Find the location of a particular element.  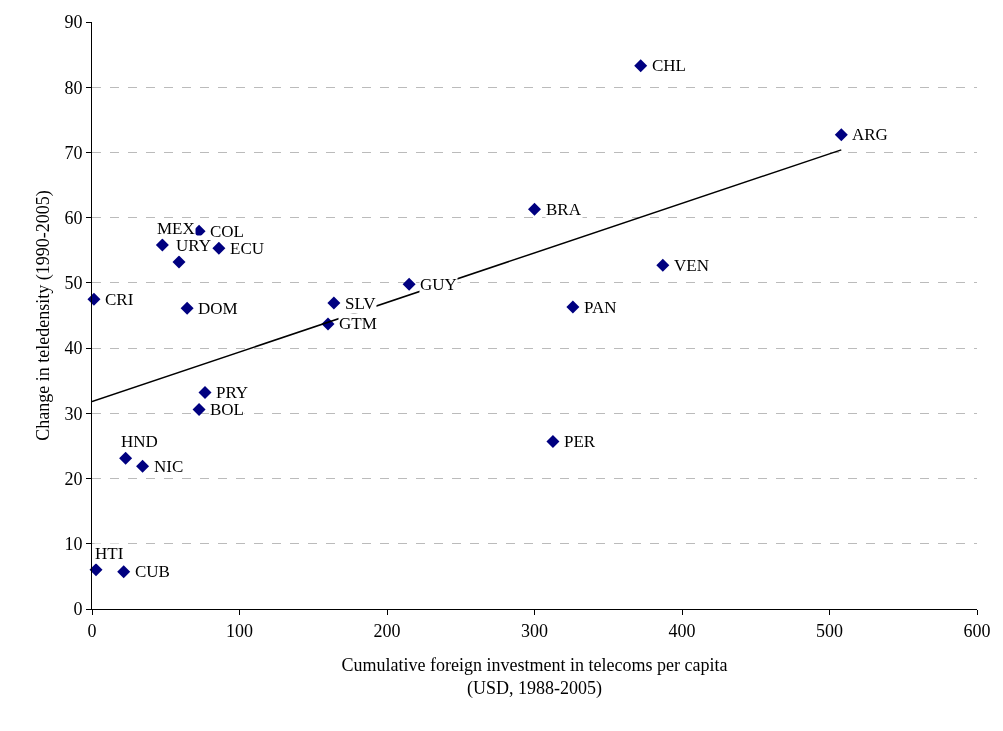

x-axis-title: Cumulative foreign investment in telecoms per capita (USD, 1988-2005) is located at coordinates (534, 677).